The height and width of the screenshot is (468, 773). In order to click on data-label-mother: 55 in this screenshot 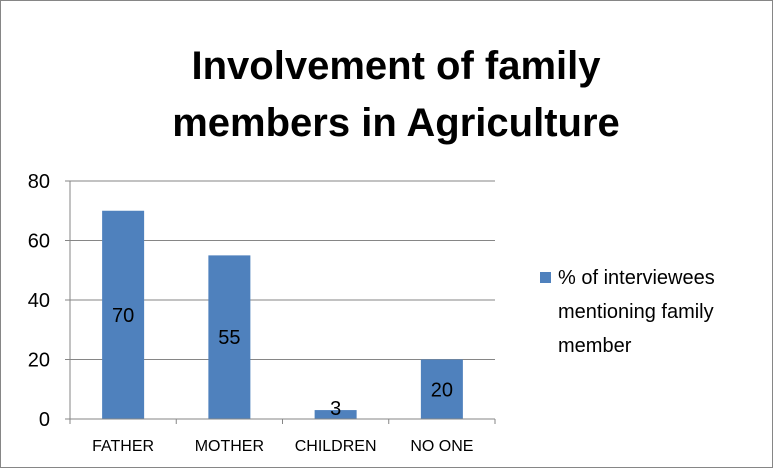, I will do `click(229, 338)`.